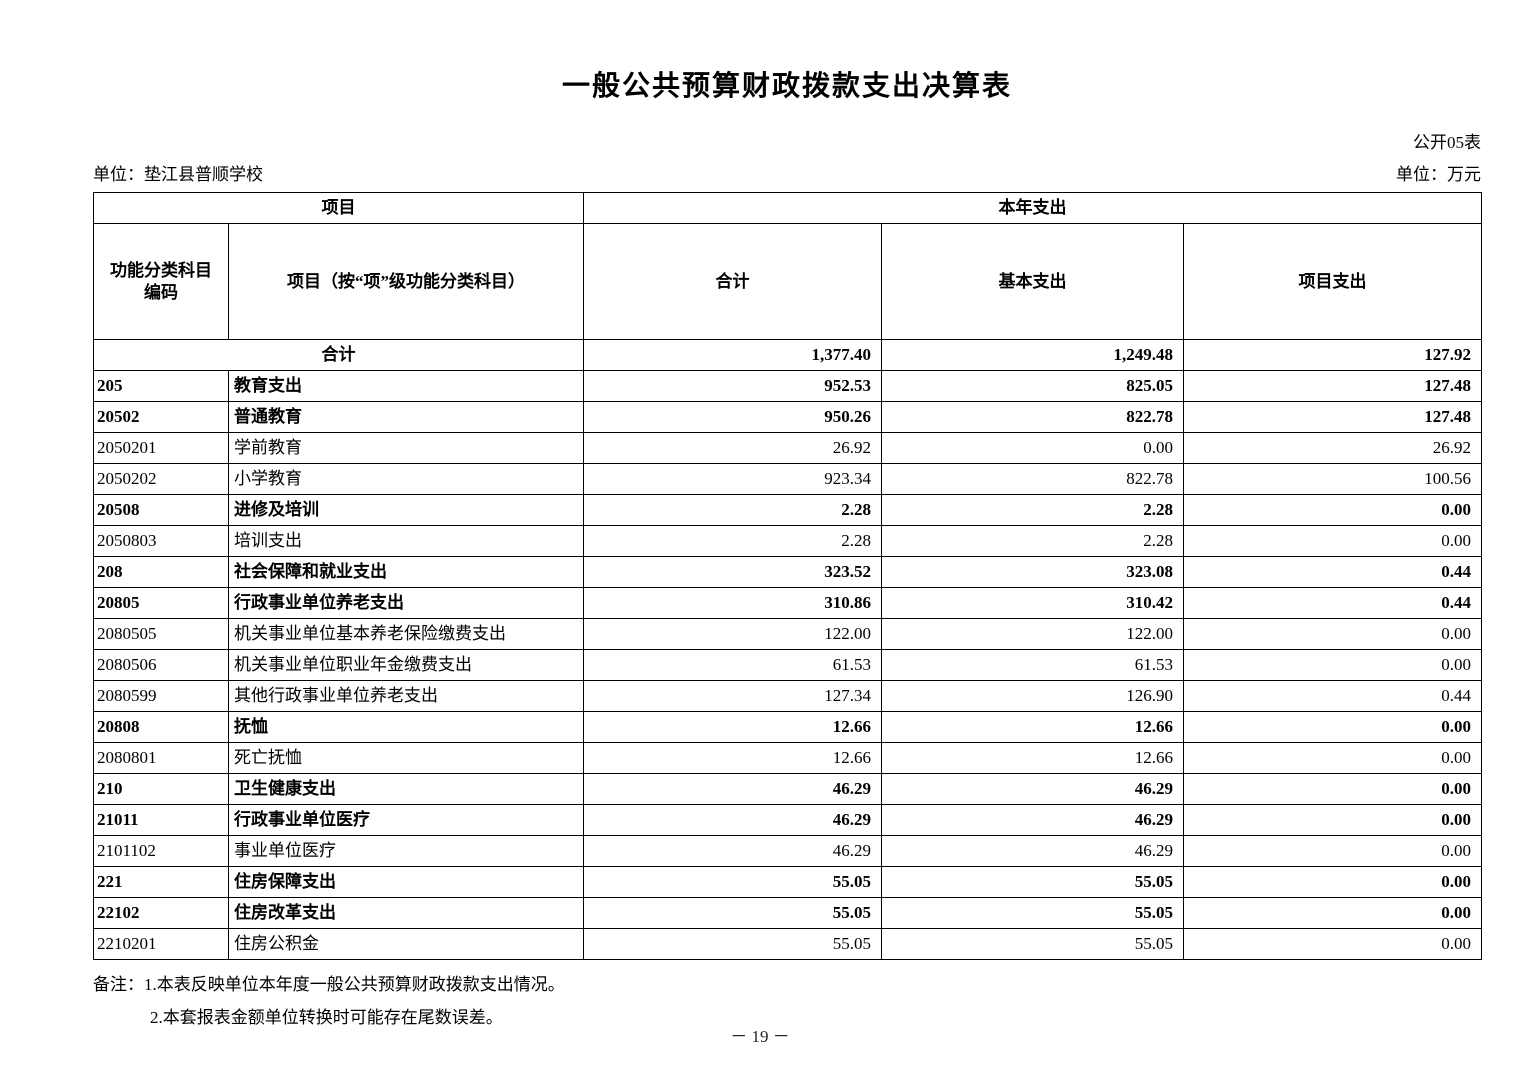  I want to click on row-code-cell: 210, so click(161, 789).